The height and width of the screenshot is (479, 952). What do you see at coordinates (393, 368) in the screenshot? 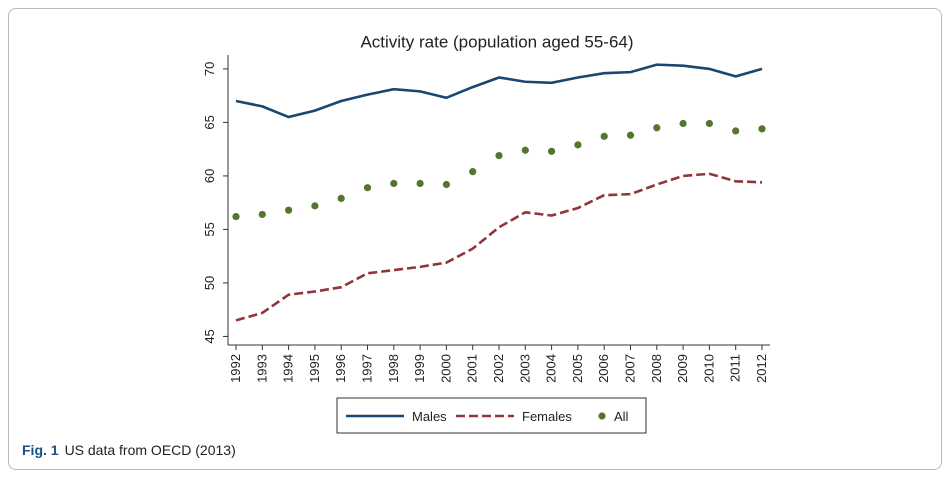
I see `x-tick-label: 1998` at bounding box center [393, 368].